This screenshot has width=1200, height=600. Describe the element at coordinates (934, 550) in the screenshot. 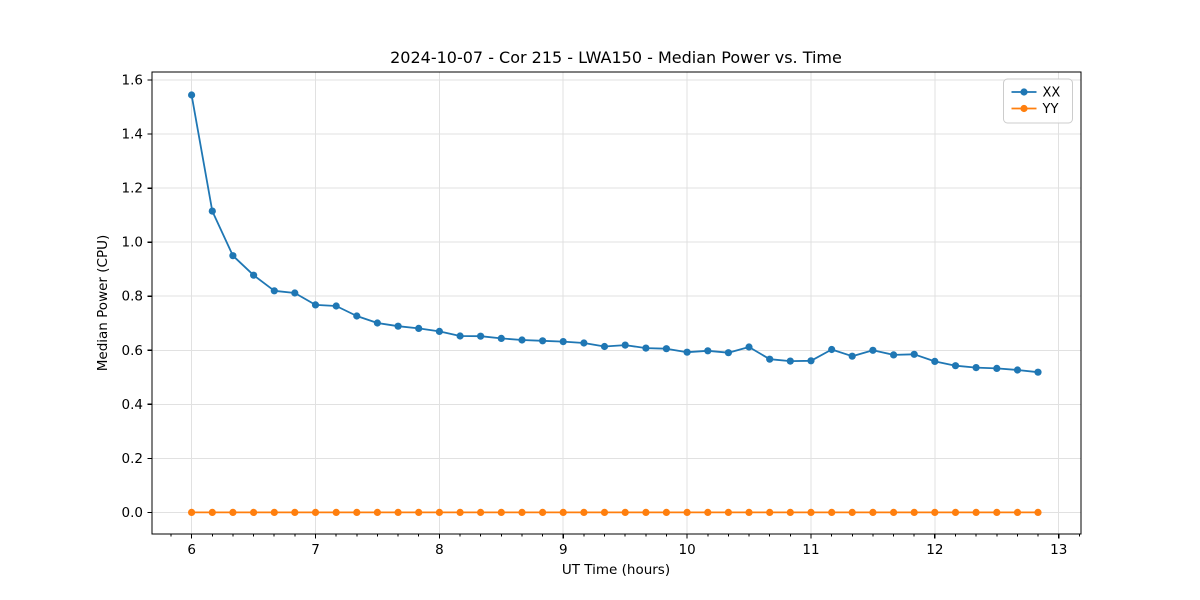

I see `x-tick-label: 12` at that location.